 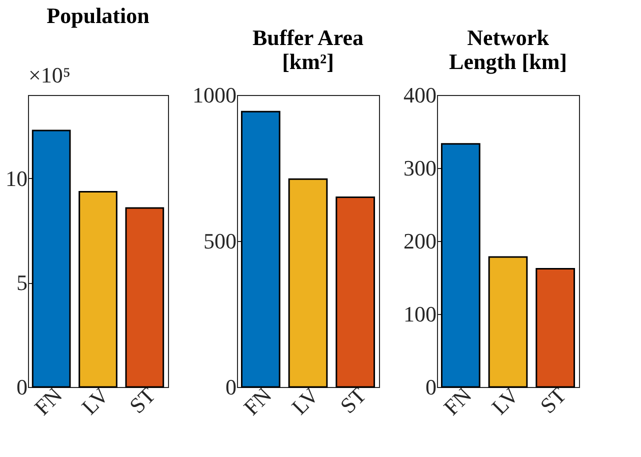 I want to click on chart-title: Network Length [km], so click(x=508, y=49).